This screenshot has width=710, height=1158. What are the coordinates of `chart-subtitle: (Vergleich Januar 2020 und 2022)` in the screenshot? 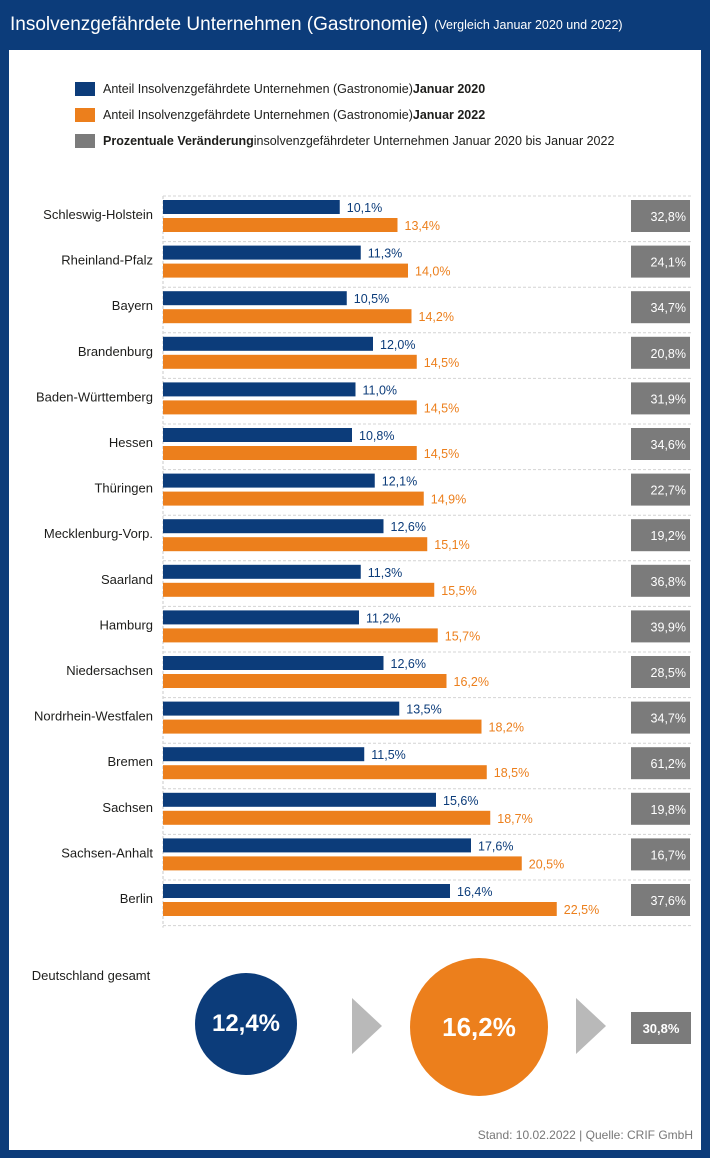 It's located at (528, 25).